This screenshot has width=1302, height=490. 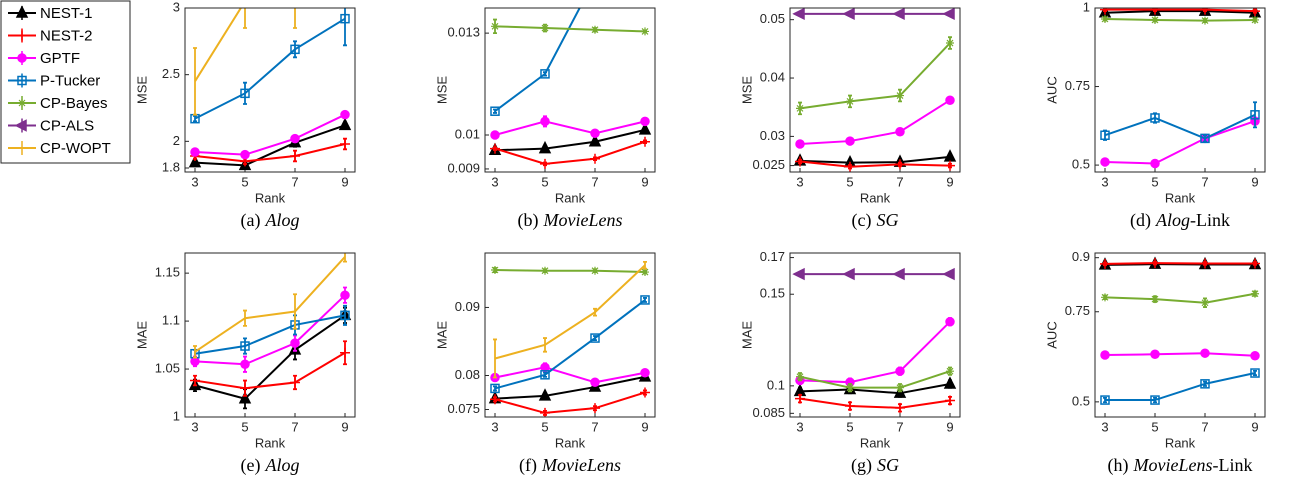 I want to click on y-tick-label: 1.15, so click(x=167, y=272).